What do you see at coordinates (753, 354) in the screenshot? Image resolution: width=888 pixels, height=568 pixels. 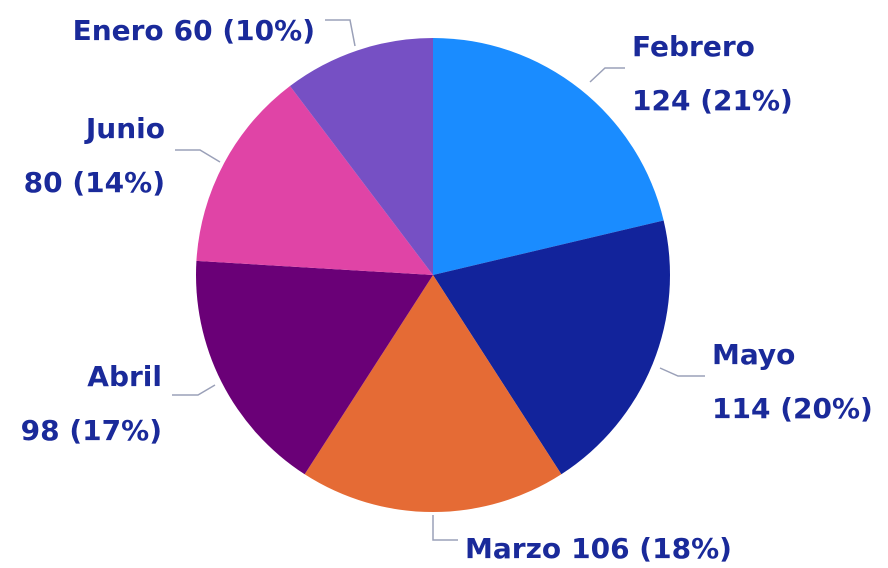 I see `category-label: Mayo` at bounding box center [753, 354].